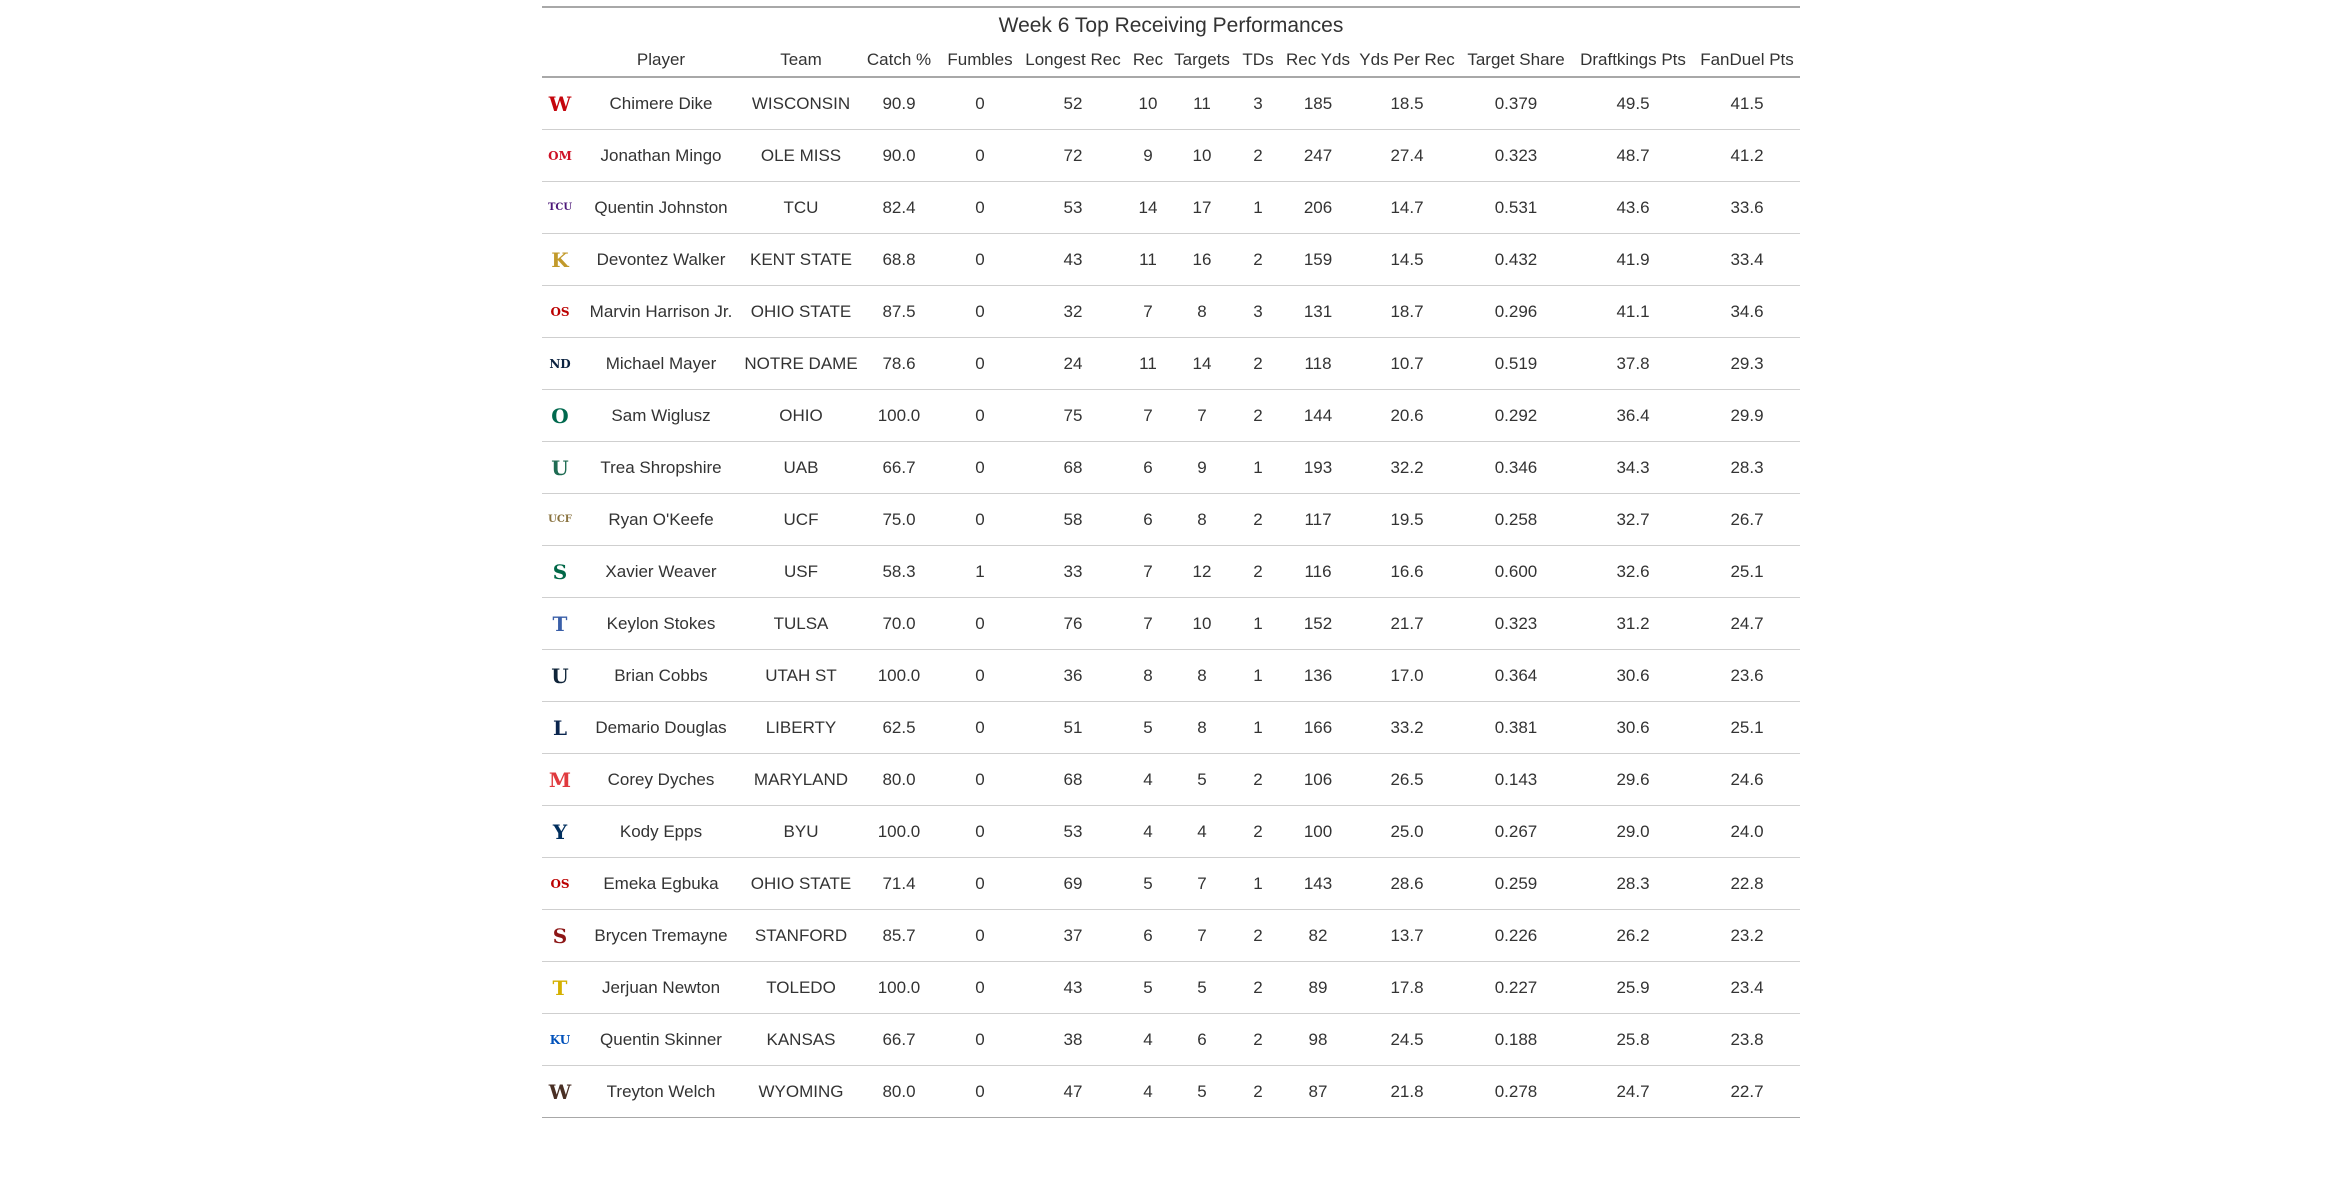 This screenshot has height=1202, width=2336. What do you see at coordinates (1407, 1091) in the screenshot?
I see `yds-per-rec-cell: 21.8` at bounding box center [1407, 1091].